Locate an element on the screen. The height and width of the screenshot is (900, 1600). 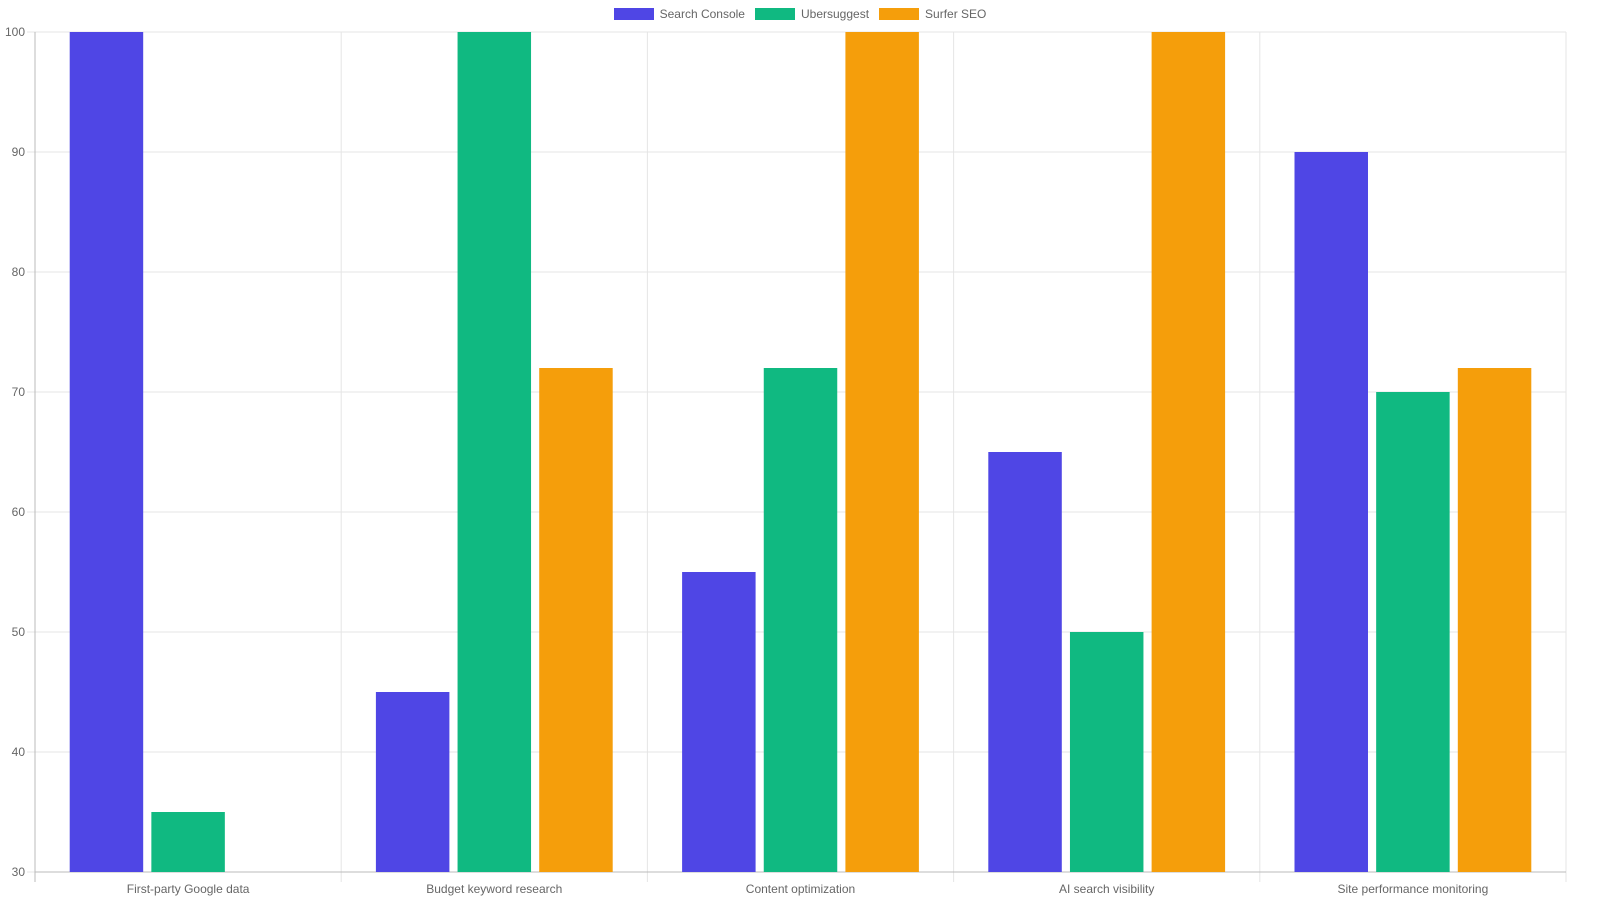
legend-item: Surfer SEO is located at coordinates (932, 14).